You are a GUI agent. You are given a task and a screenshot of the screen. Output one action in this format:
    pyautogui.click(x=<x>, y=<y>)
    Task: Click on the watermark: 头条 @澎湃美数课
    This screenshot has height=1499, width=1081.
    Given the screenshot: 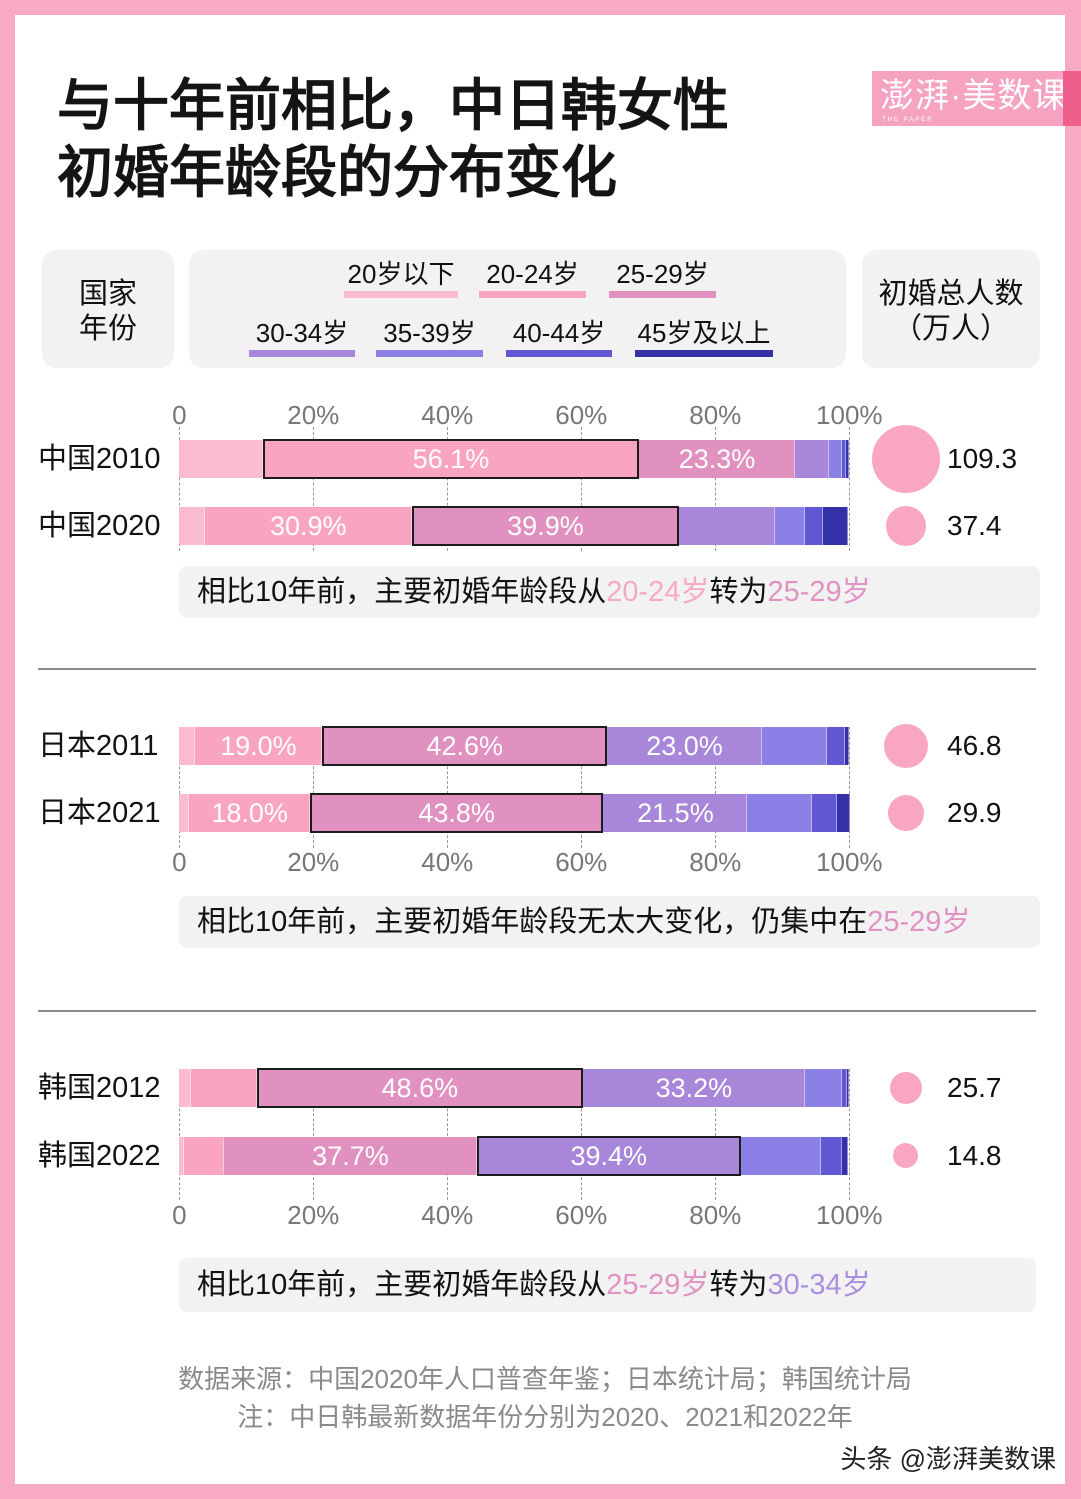 What is the action you would take?
    pyautogui.click(x=948, y=1459)
    